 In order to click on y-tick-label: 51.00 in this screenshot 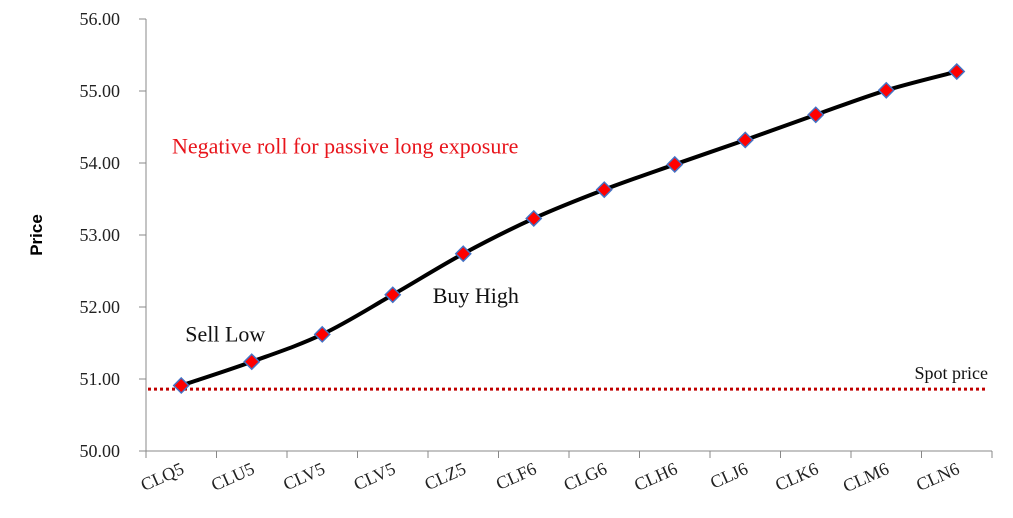, I will do `click(100, 379)`.